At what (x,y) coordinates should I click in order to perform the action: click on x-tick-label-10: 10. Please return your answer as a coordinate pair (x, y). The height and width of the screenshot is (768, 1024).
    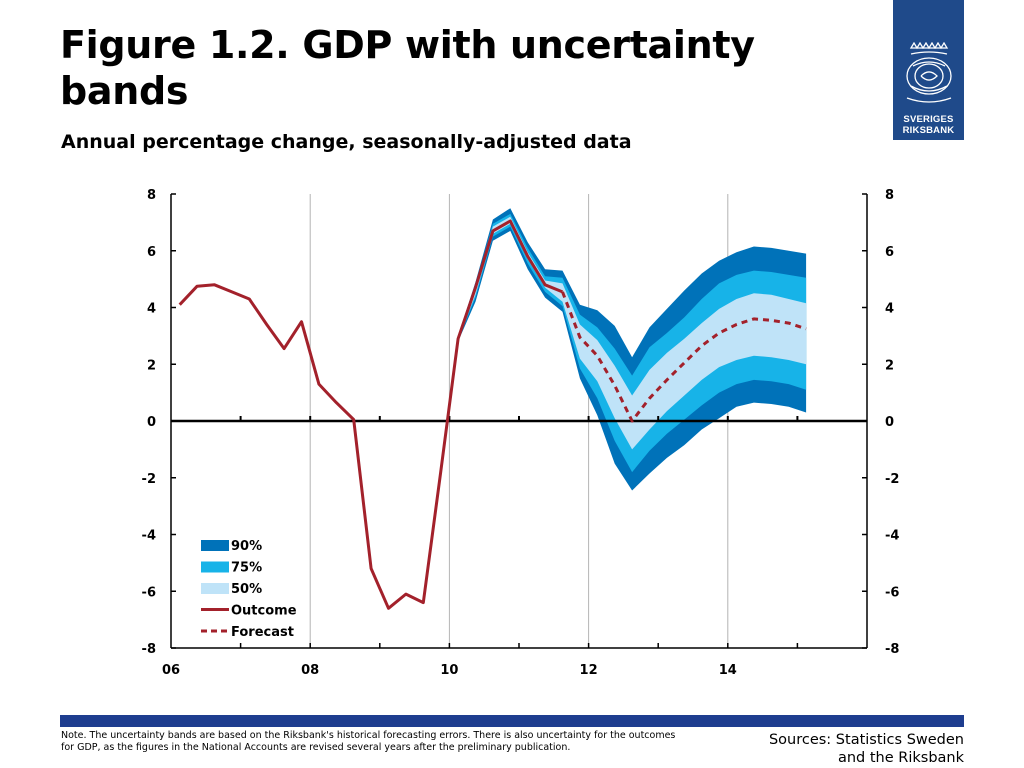
    Looking at the image, I should click on (449, 670).